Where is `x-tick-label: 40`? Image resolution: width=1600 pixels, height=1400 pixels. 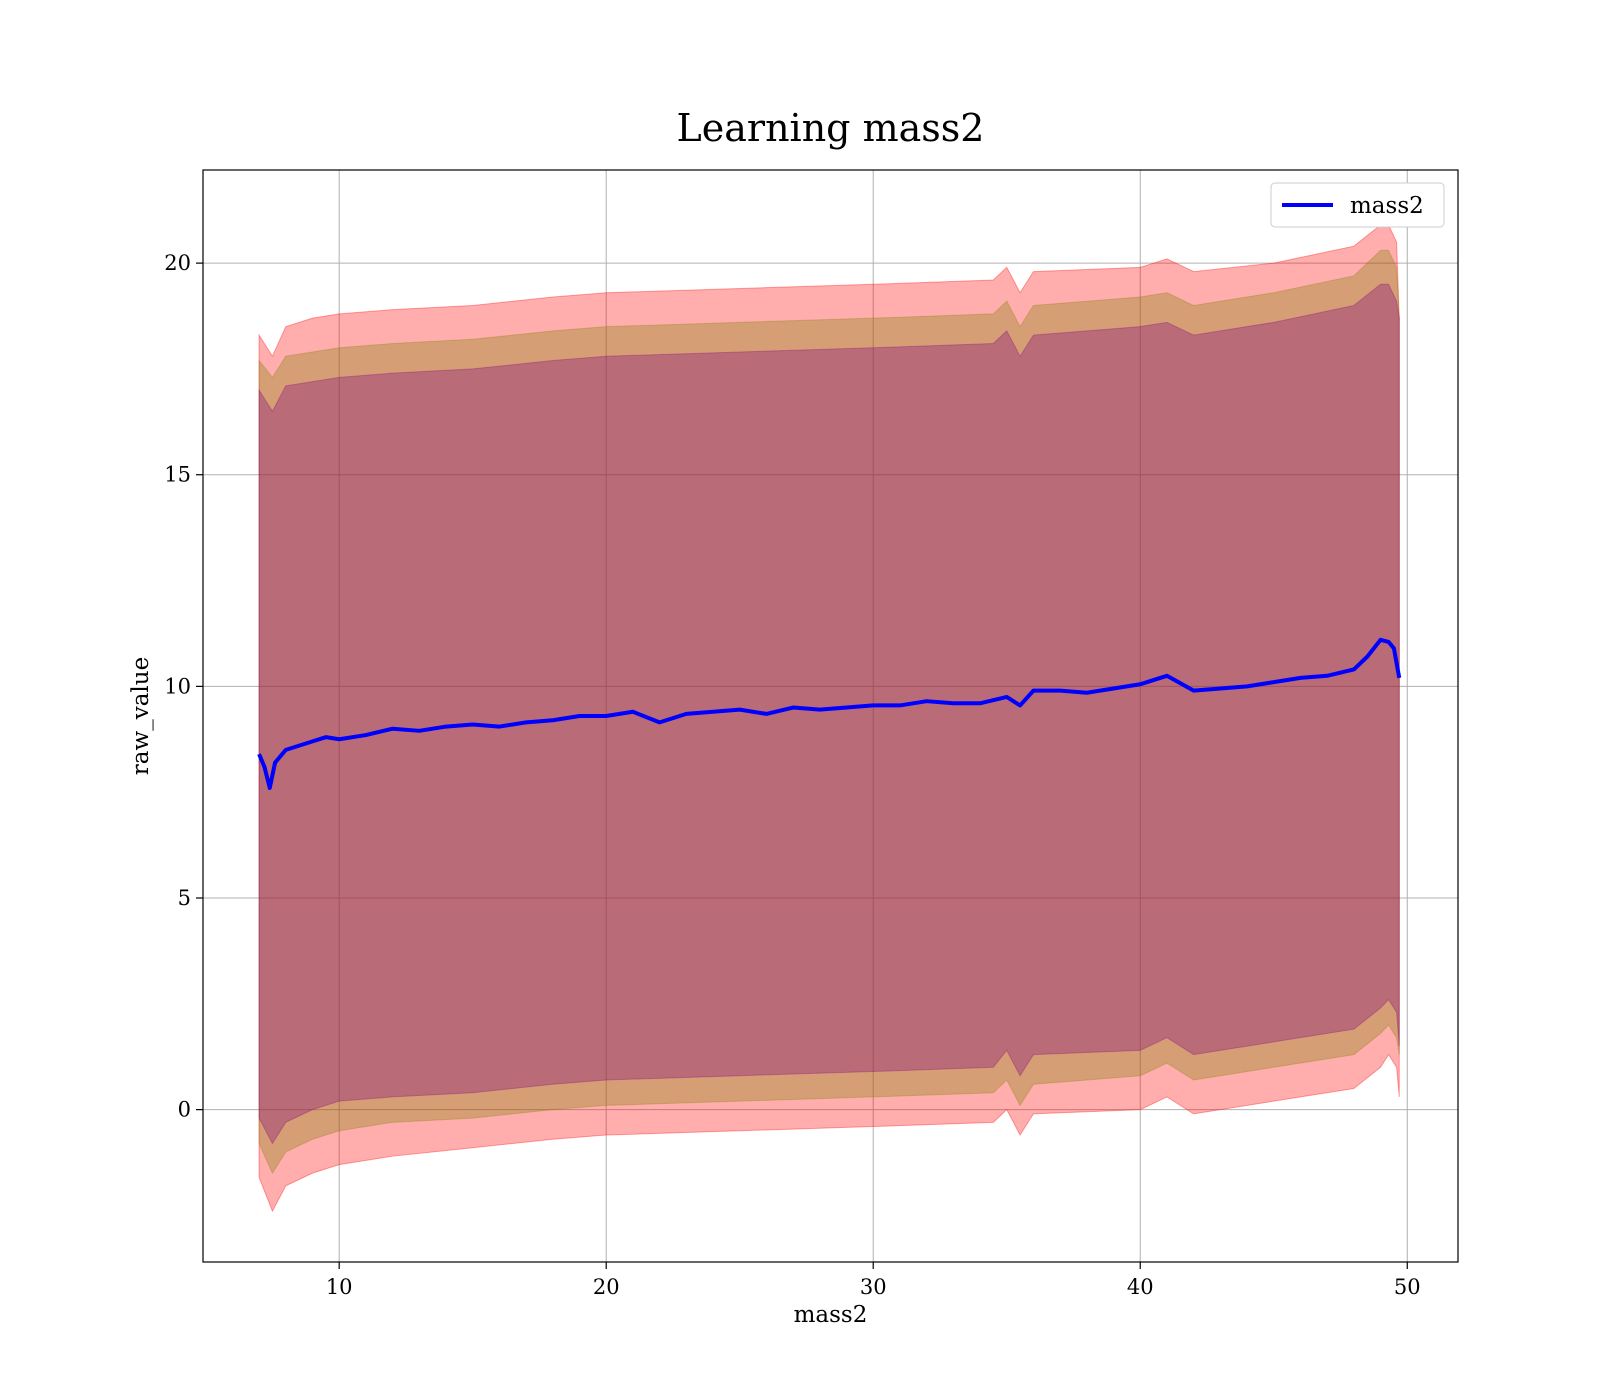
x-tick-label: 40 is located at coordinates (1140, 1287).